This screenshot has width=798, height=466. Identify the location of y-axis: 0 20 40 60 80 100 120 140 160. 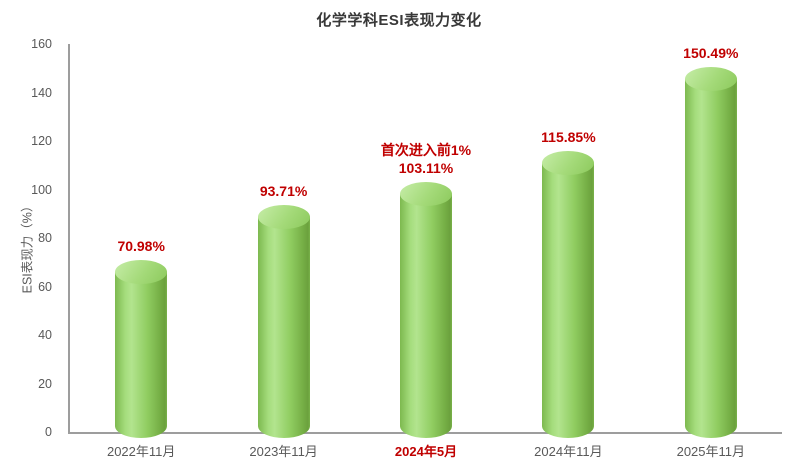
(30, 238).